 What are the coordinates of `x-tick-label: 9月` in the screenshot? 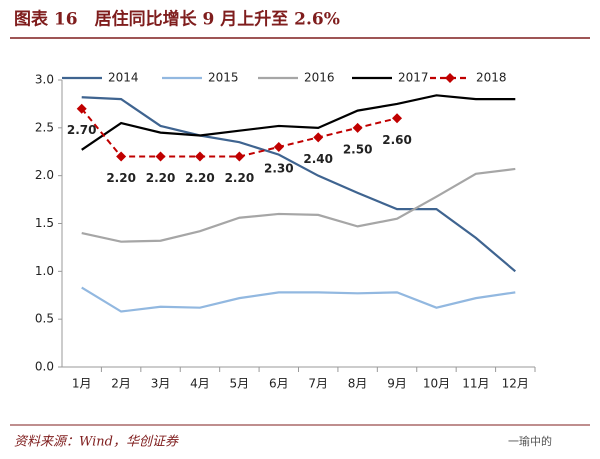 It's located at (397, 384).